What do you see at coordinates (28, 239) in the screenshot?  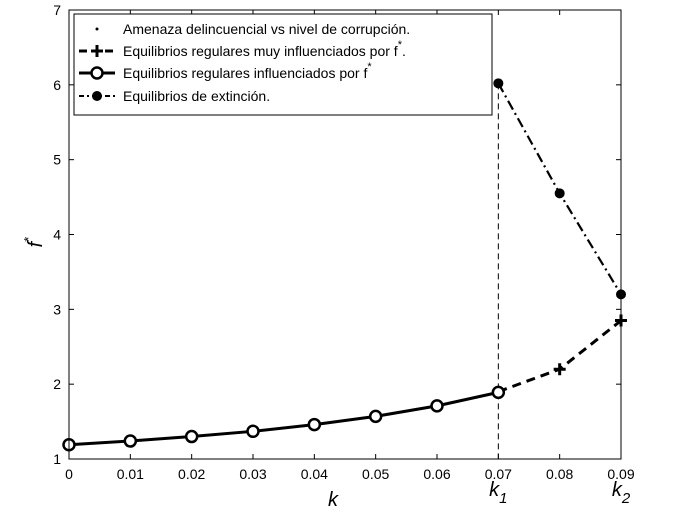 I see `y-axis-label-sup: *` at bounding box center [28, 239].